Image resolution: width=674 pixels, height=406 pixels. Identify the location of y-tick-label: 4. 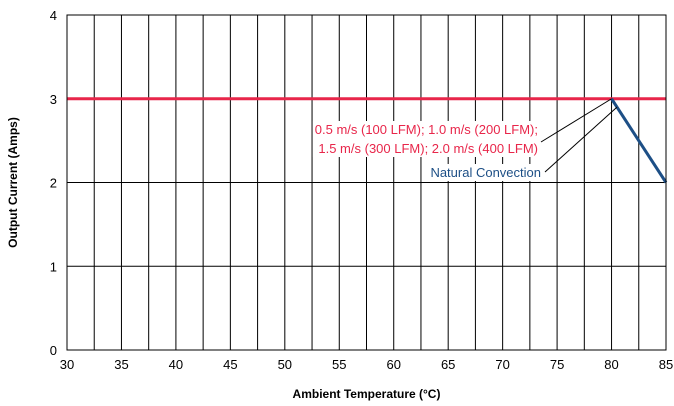
(53, 15).